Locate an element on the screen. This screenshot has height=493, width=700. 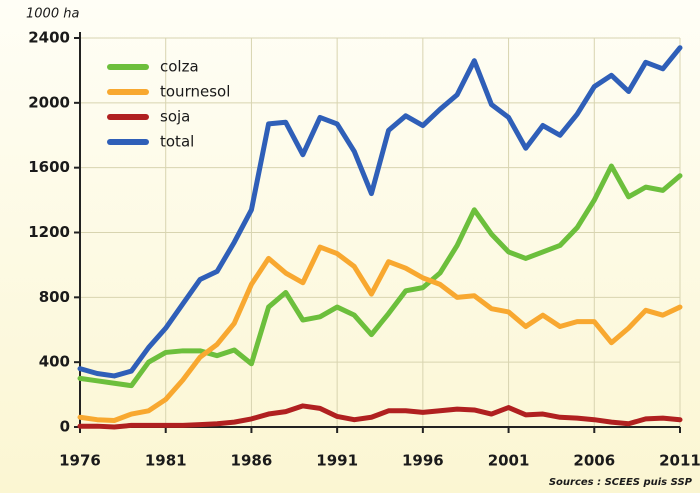
y-tick-label: 2000 is located at coordinates (49, 102).